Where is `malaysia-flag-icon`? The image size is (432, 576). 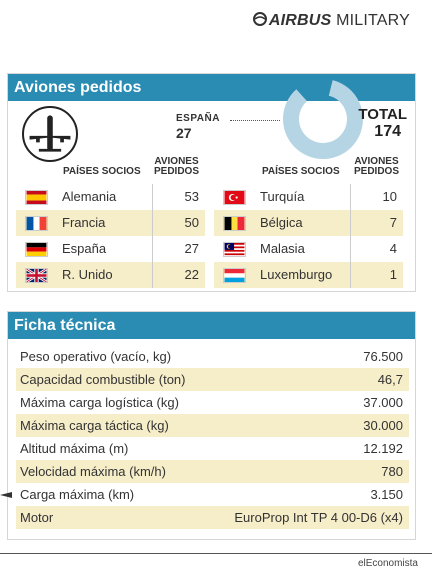 malaysia-flag-icon is located at coordinates (234, 249).